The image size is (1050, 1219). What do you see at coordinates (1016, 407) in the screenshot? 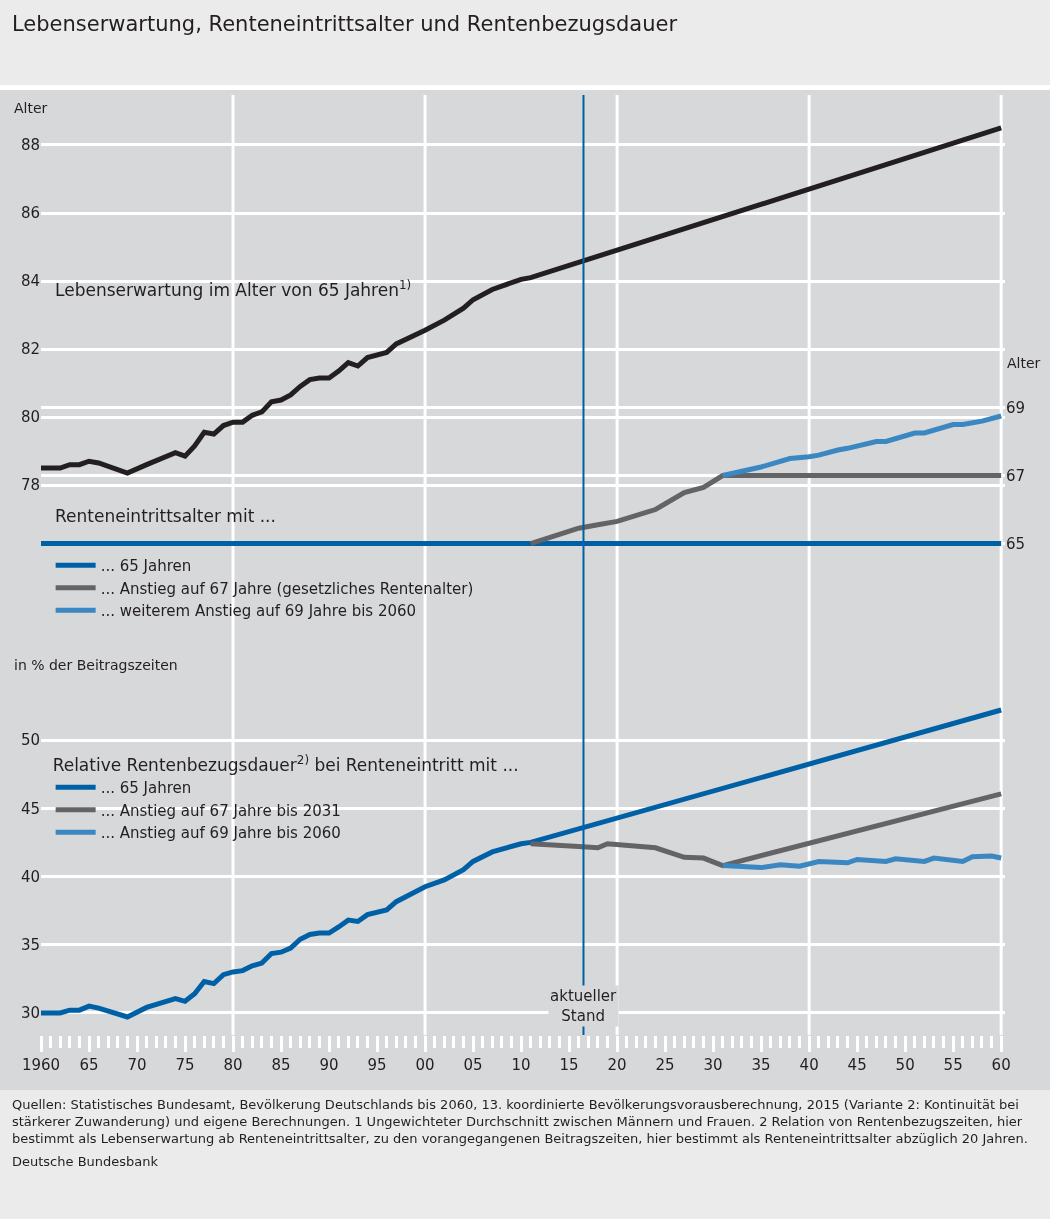
I see `y2-tick-label: 69` at bounding box center [1016, 407].